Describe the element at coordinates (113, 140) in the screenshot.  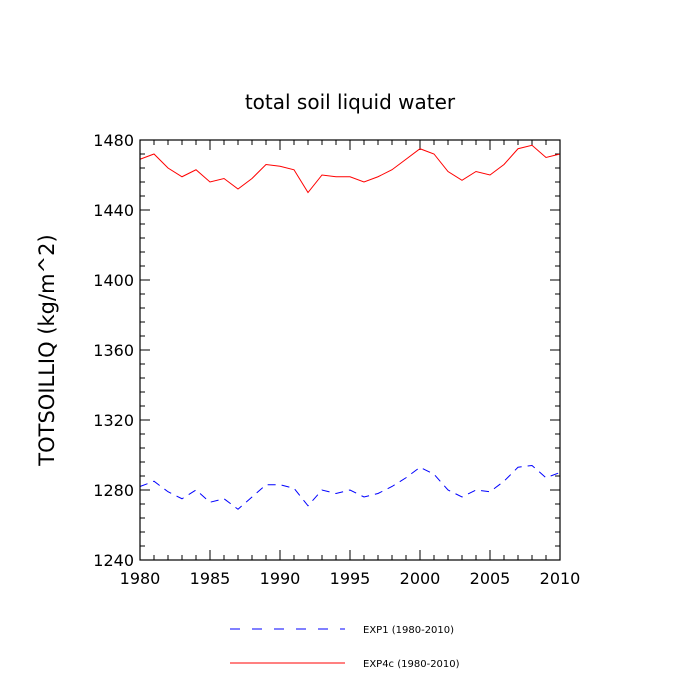
I see `y-tick-label: 1480` at that location.